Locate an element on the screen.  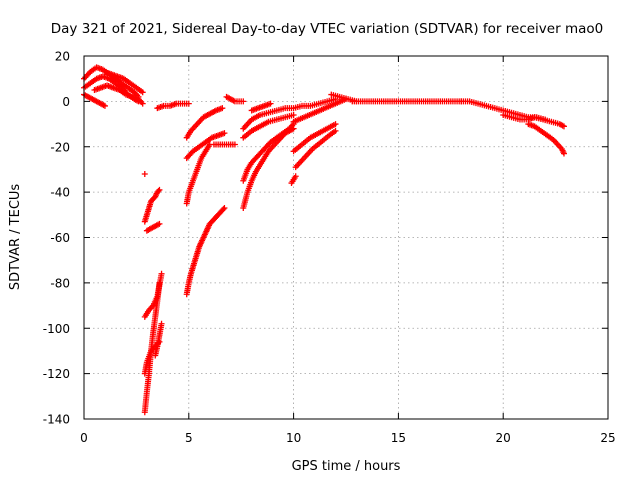
y-tick-label: -60 is located at coordinates (60, 238).